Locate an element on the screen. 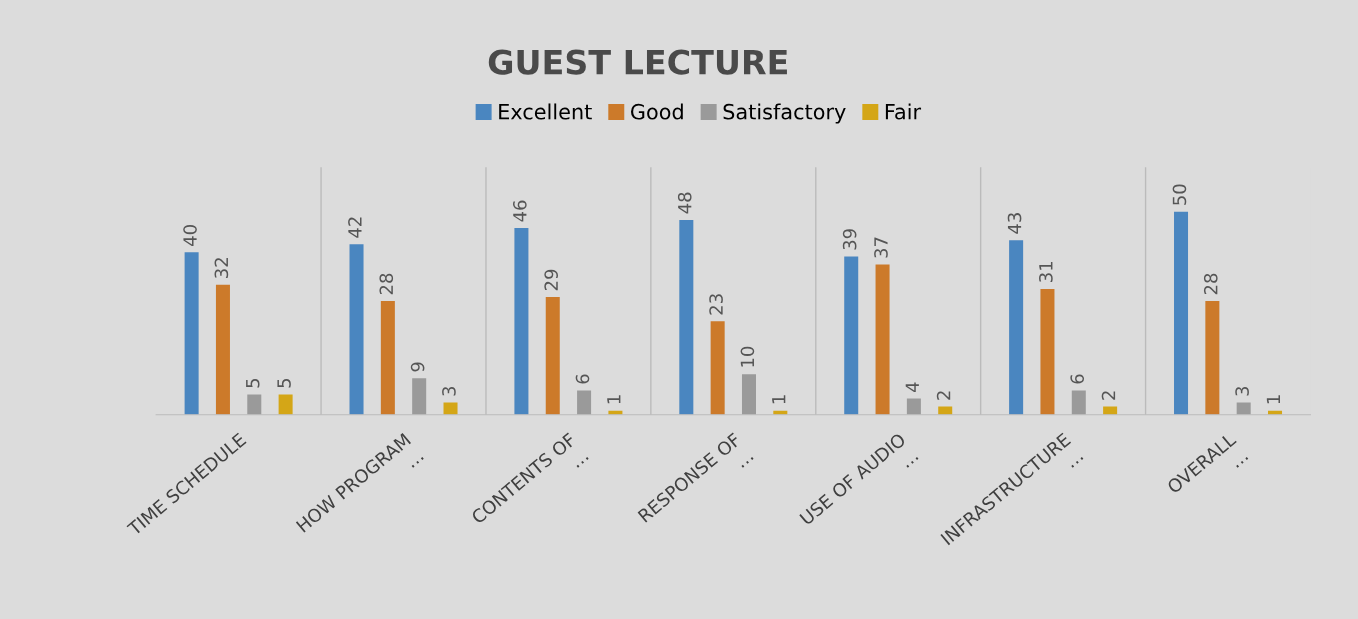  legend-label: Good is located at coordinates (657, 111).